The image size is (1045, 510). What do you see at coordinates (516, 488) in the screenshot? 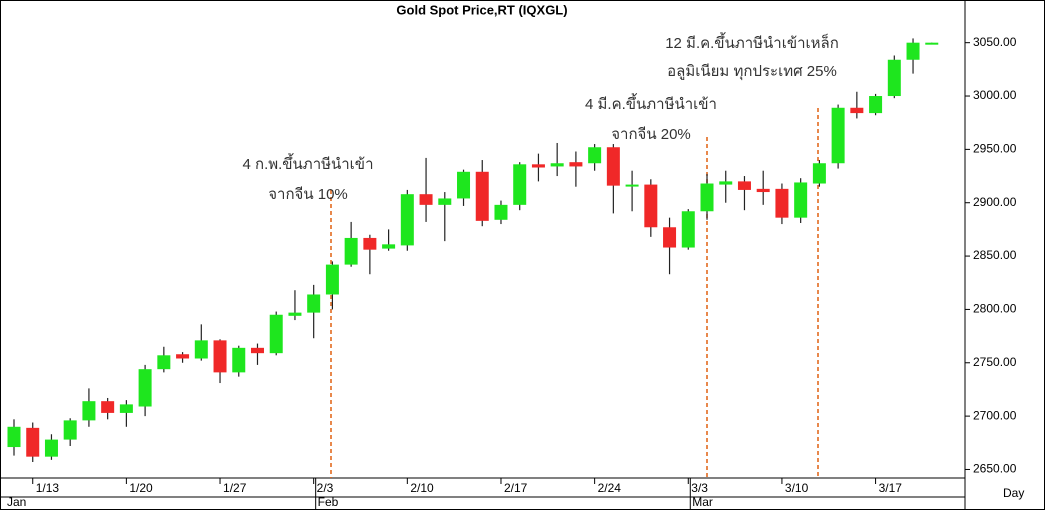
I see `x-tick-label: 2/17` at bounding box center [516, 488].